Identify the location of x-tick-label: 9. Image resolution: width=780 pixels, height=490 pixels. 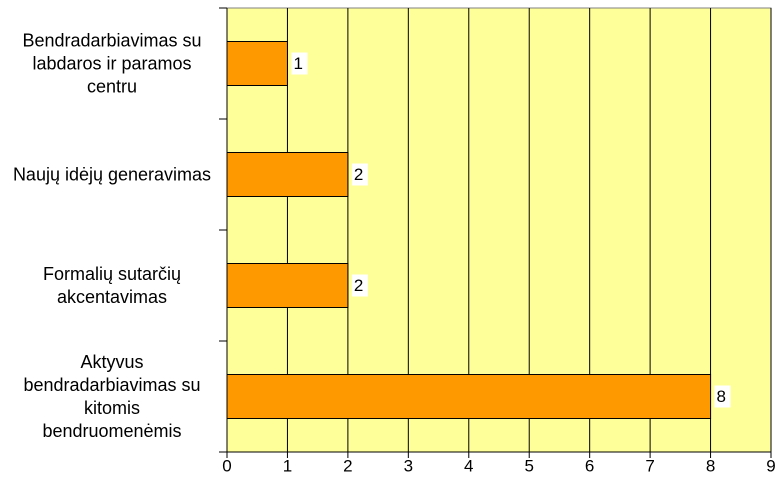
(770, 465).